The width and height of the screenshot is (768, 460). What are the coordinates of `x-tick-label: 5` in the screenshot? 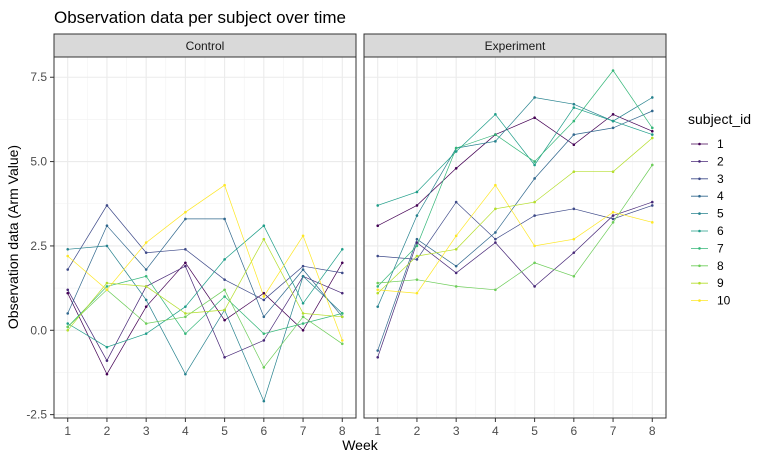 It's located at (224, 431).